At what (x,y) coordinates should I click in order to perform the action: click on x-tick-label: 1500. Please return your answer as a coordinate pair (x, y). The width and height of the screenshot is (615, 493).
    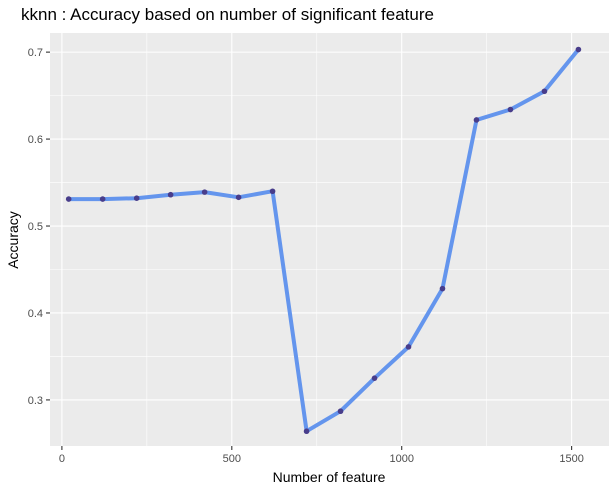
    Looking at the image, I should click on (571, 459).